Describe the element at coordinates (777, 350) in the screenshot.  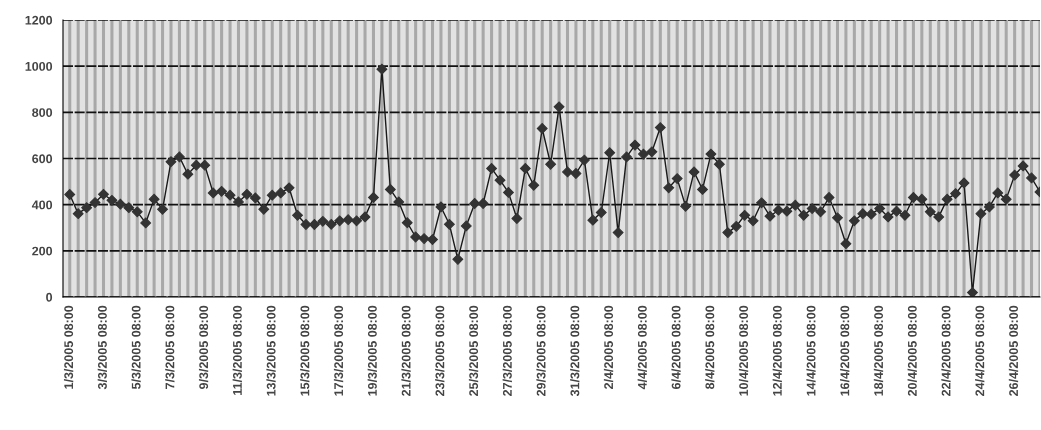
I see `x-tick-label: 12/4/2005 08:00` at that location.